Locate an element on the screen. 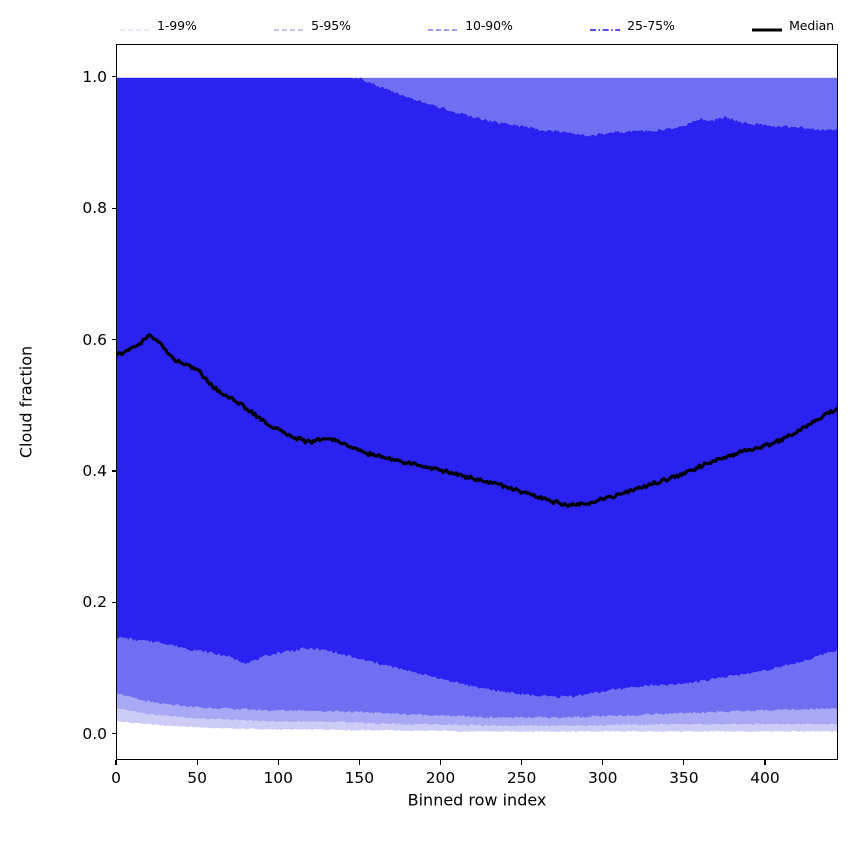 This screenshot has height=850, width=850. legend-entry-1-99: 1-99% is located at coordinates (158, 25).